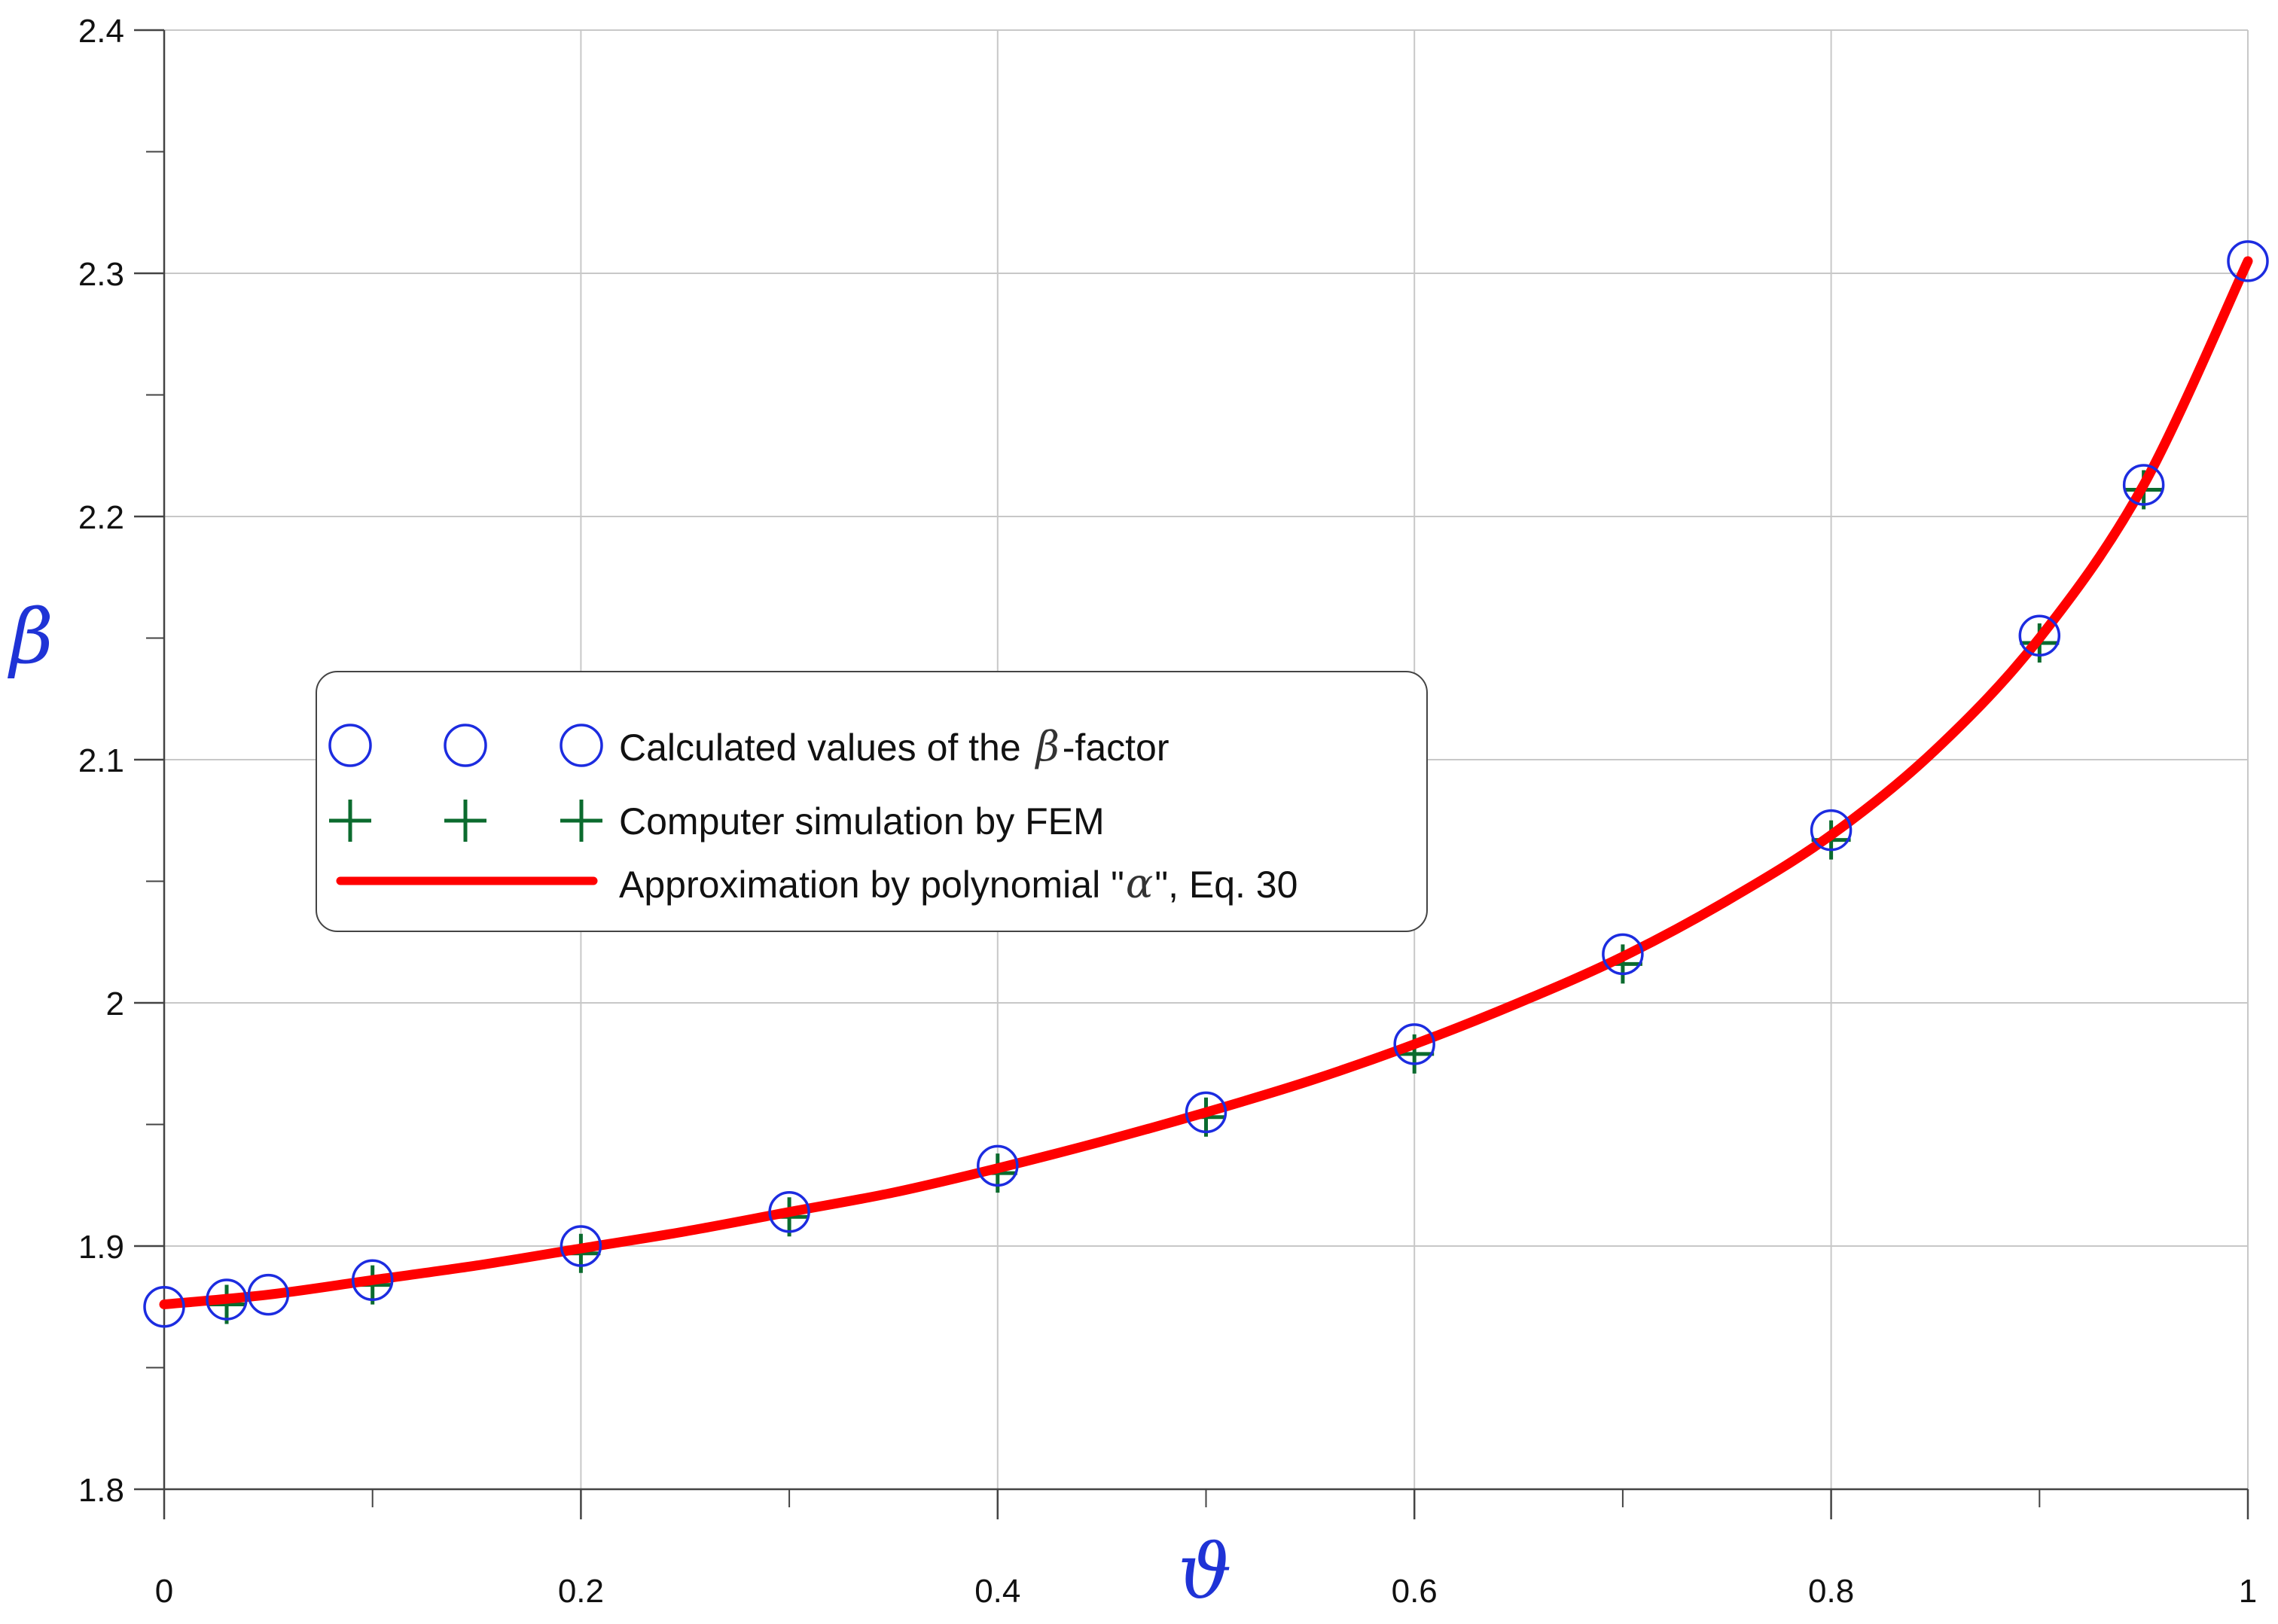  I want to click on legend-entry-calculated: Calculated values of the β-factor, so click(748, 746).